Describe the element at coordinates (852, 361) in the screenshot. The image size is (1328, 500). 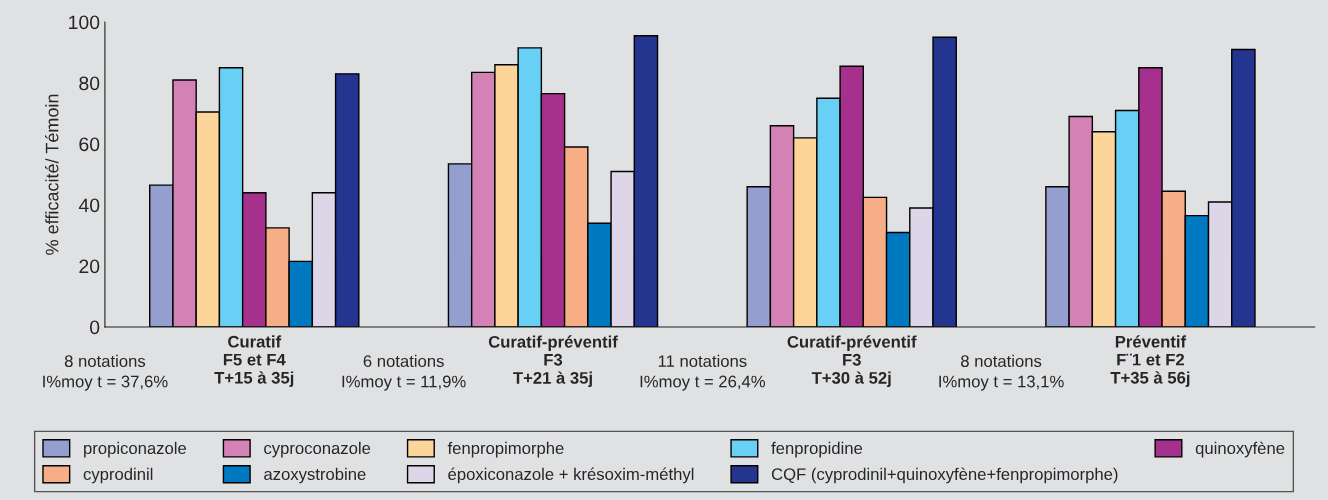
I see `x-tick-label: Curatif-préventif F3 T+30 à 52j` at that location.